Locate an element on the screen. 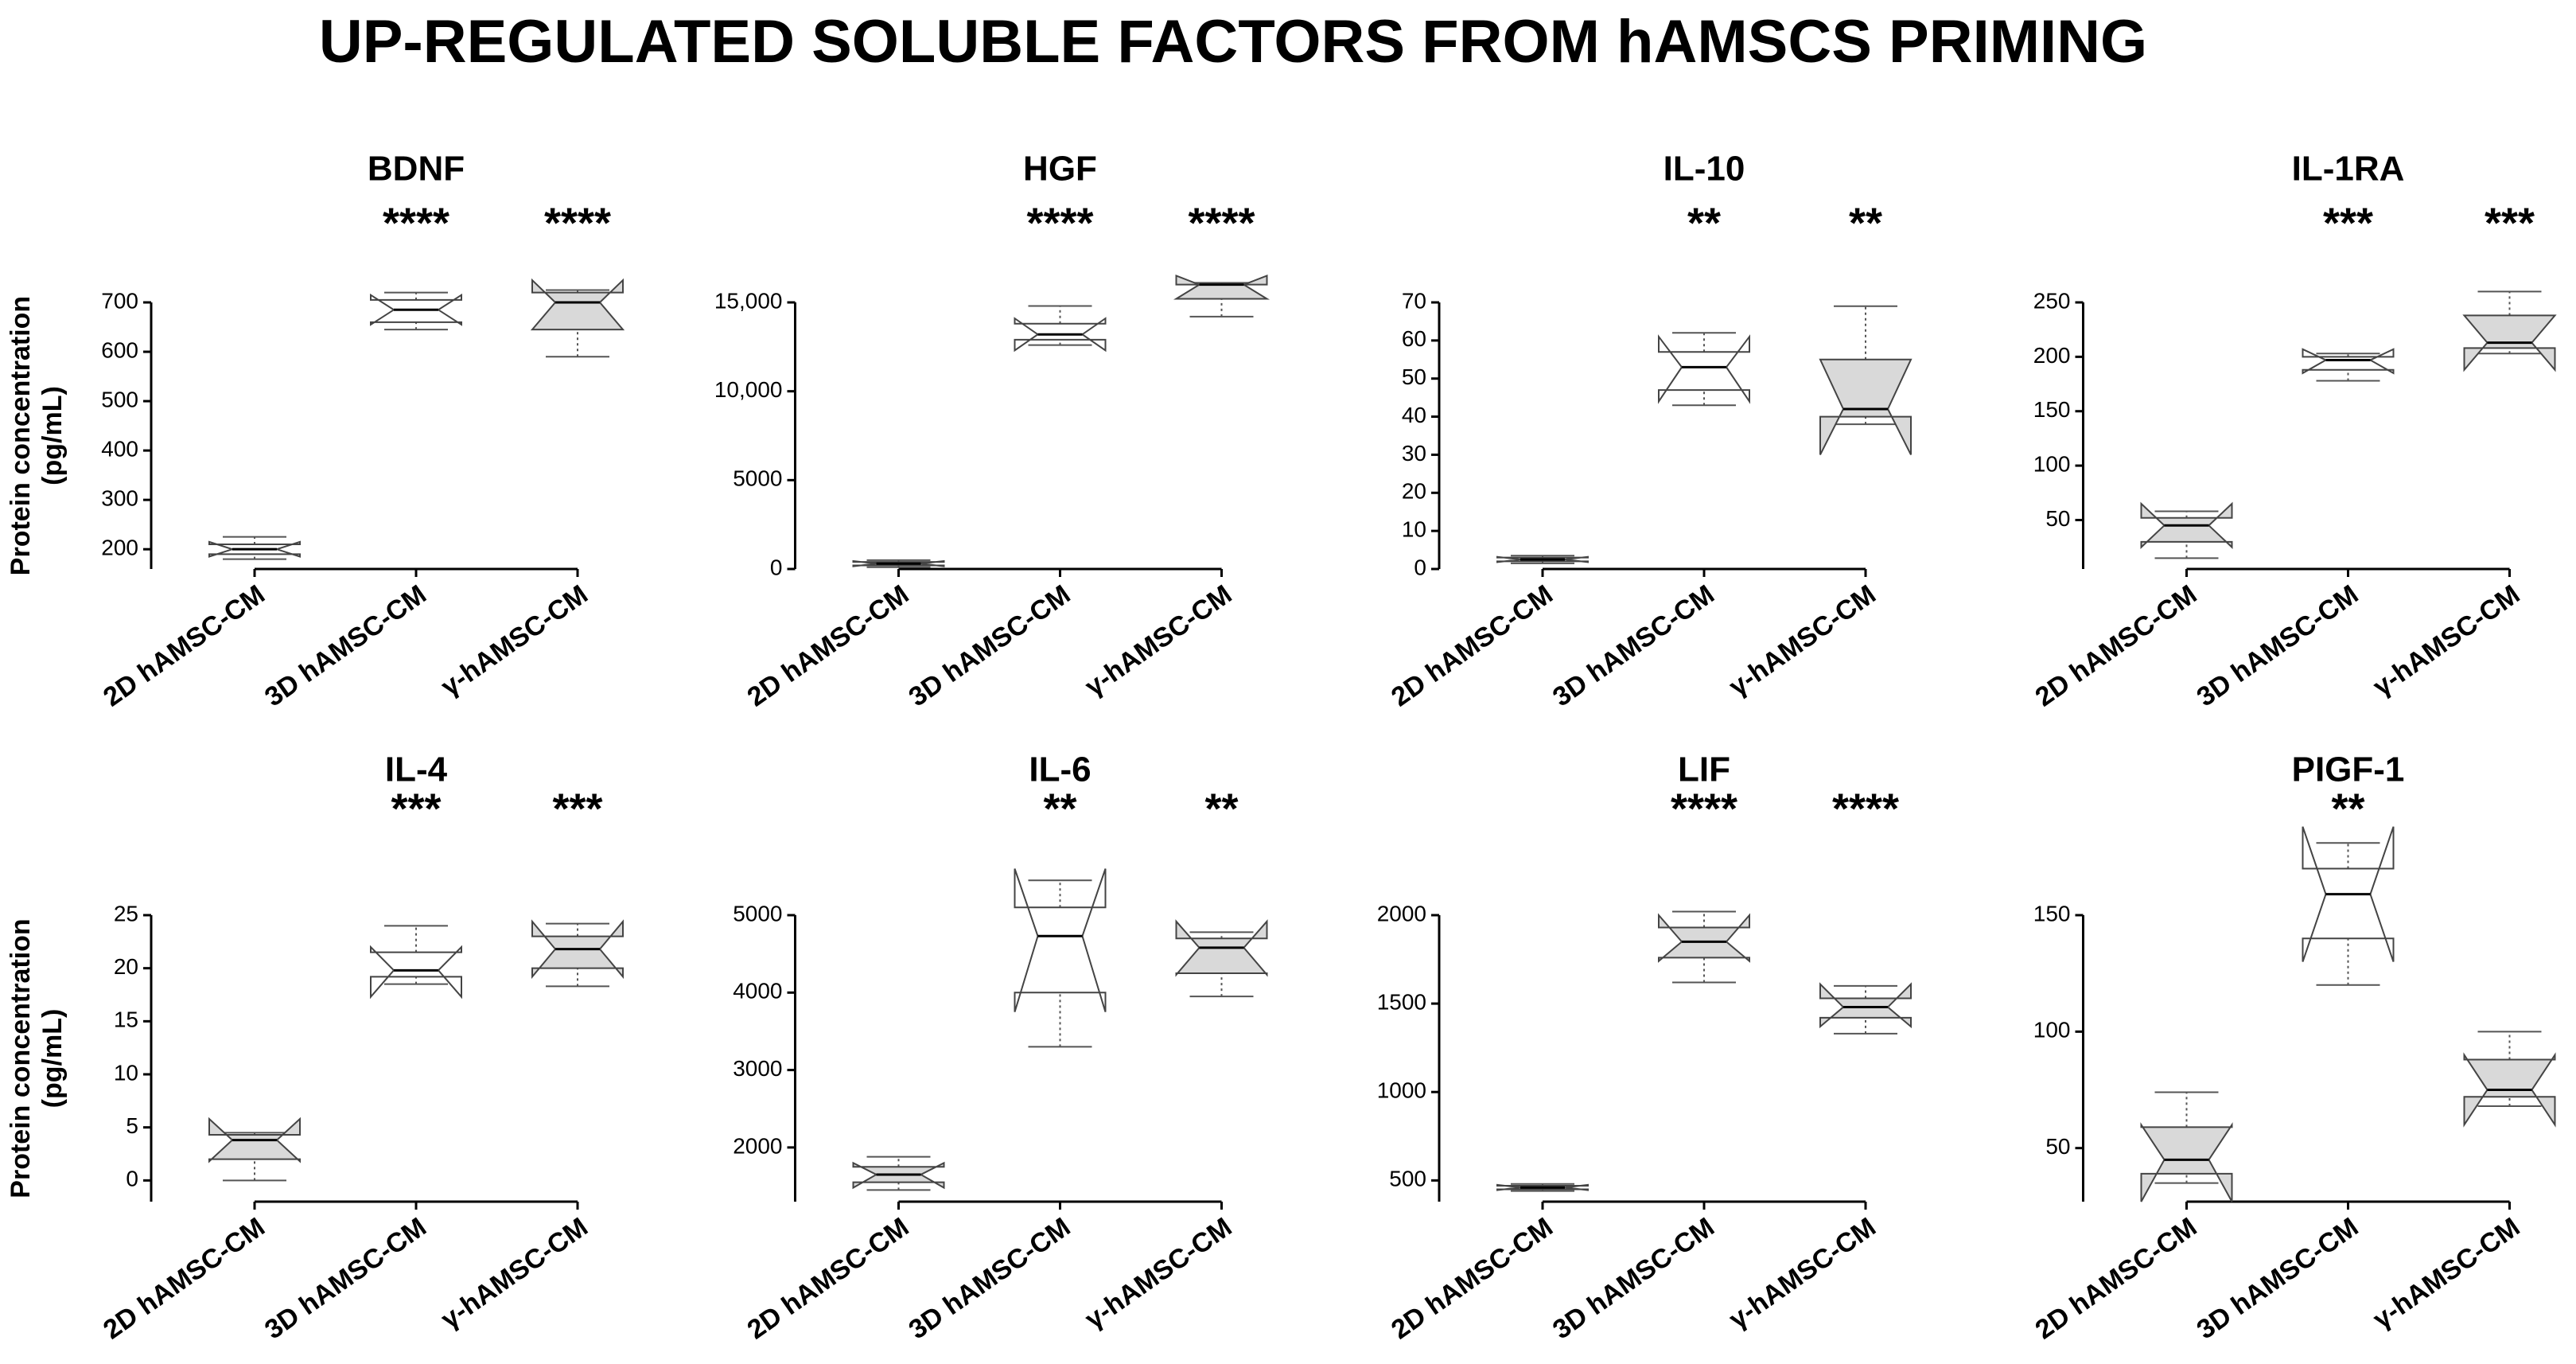 The height and width of the screenshot is (1364, 2576). panel-title: IL-4 is located at coordinates (417, 769).